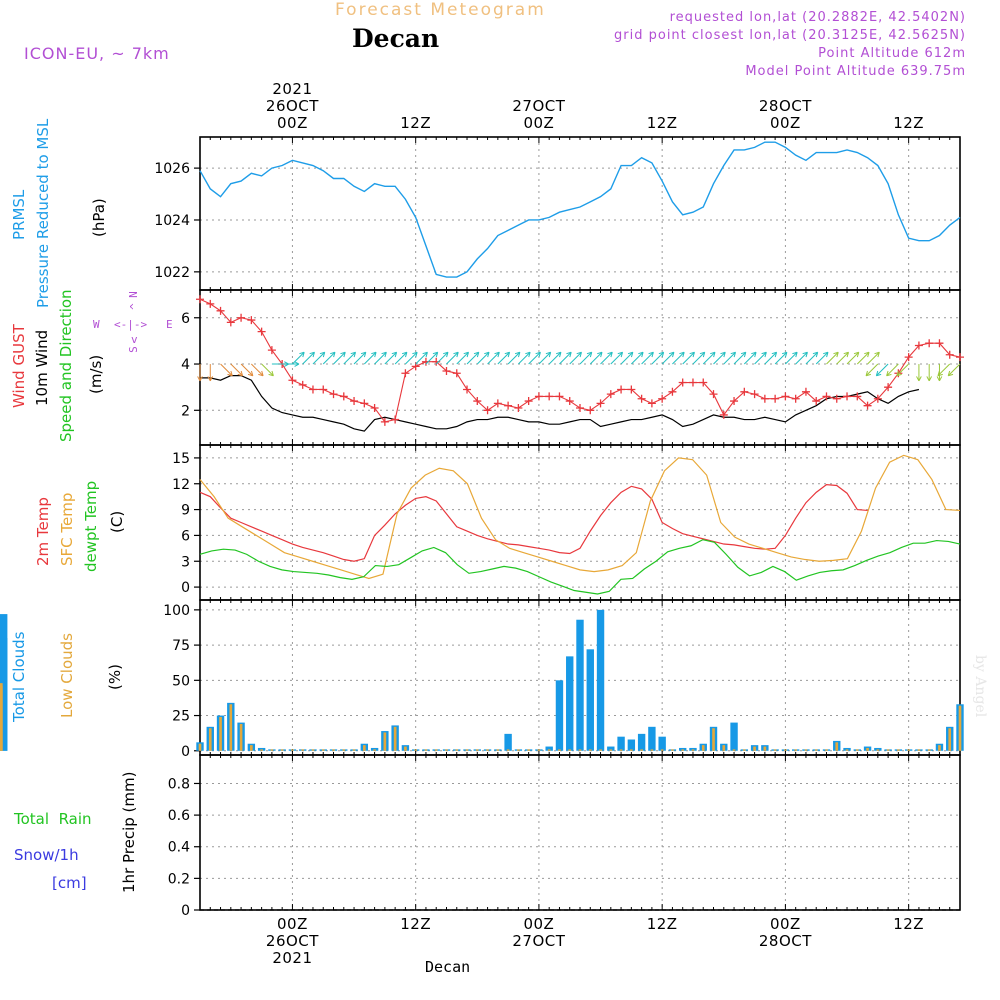  Describe the element at coordinates (185, 411) in the screenshot. I see `y-tick-label: 2` at that location.